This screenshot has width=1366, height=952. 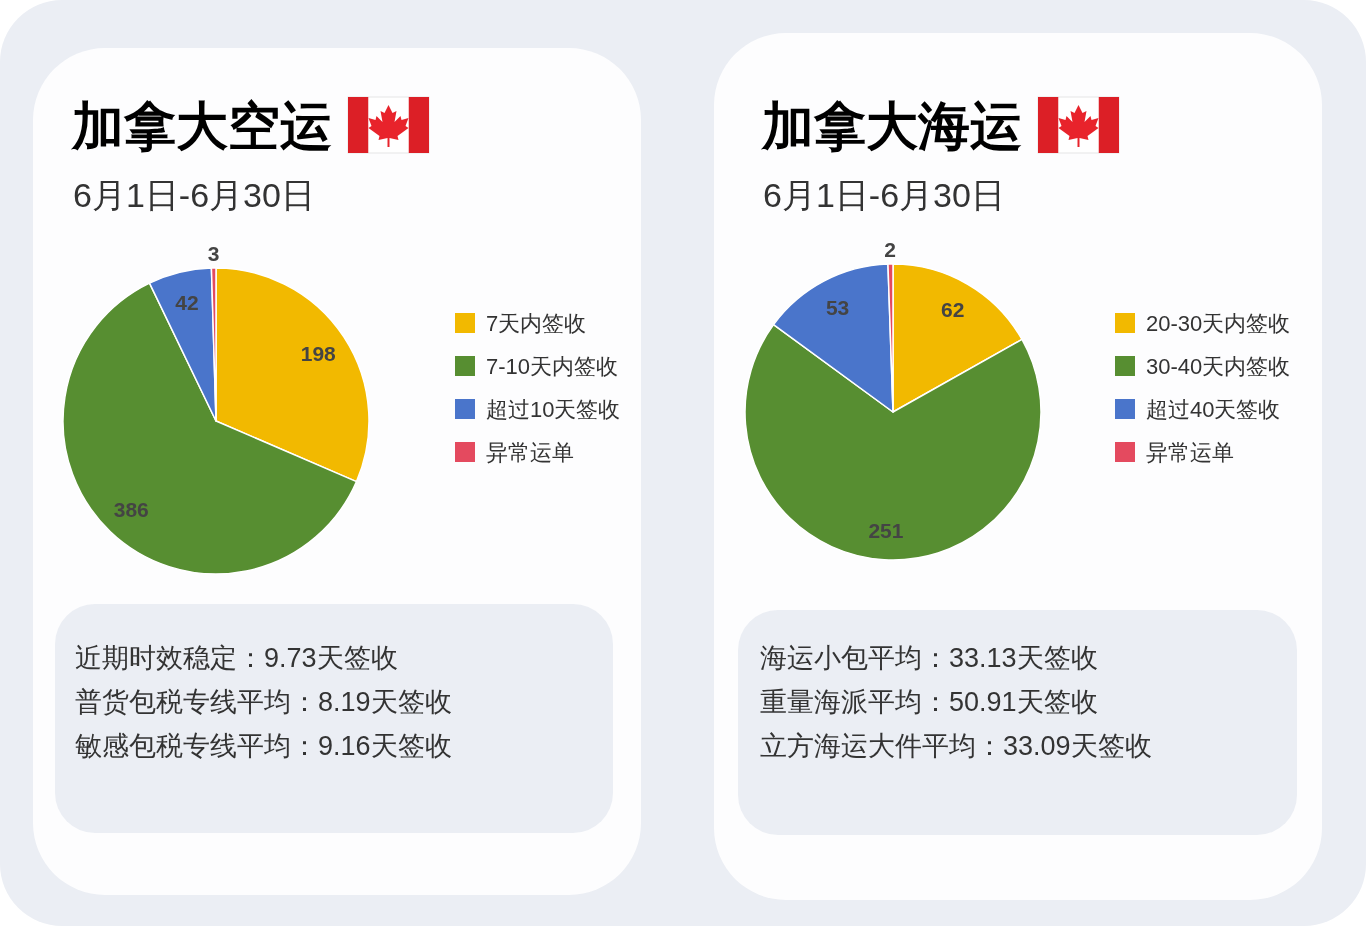 What do you see at coordinates (929, 702) in the screenshot?
I see `text: 重量海派平均：50.91天签收` at bounding box center [929, 702].